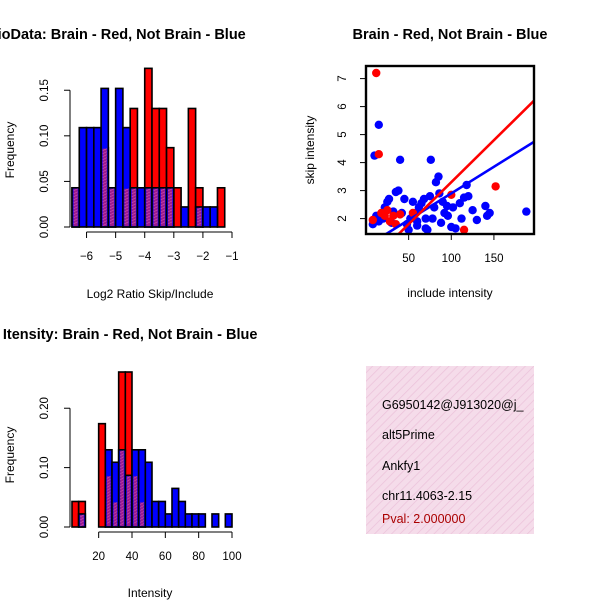  What do you see at coordinates (458, 166) in the screenshot?
I see `fit-lines` at bounding box center [458, 166].